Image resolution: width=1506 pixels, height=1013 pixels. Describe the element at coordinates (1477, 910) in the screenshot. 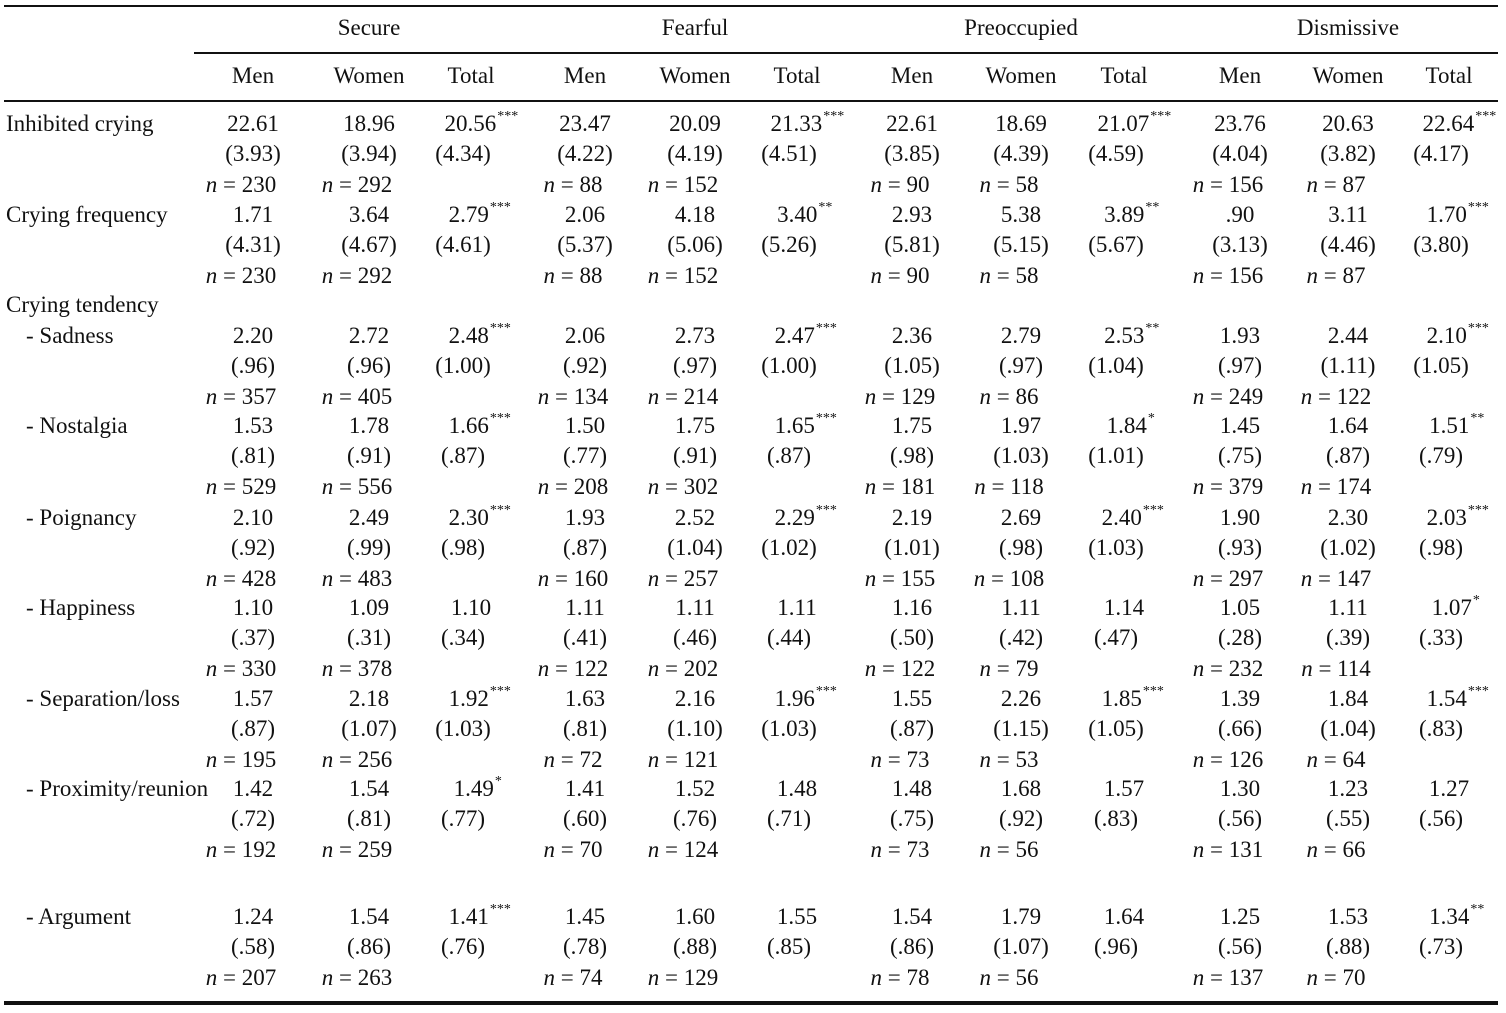

I see `significance-marker: **` at that location.